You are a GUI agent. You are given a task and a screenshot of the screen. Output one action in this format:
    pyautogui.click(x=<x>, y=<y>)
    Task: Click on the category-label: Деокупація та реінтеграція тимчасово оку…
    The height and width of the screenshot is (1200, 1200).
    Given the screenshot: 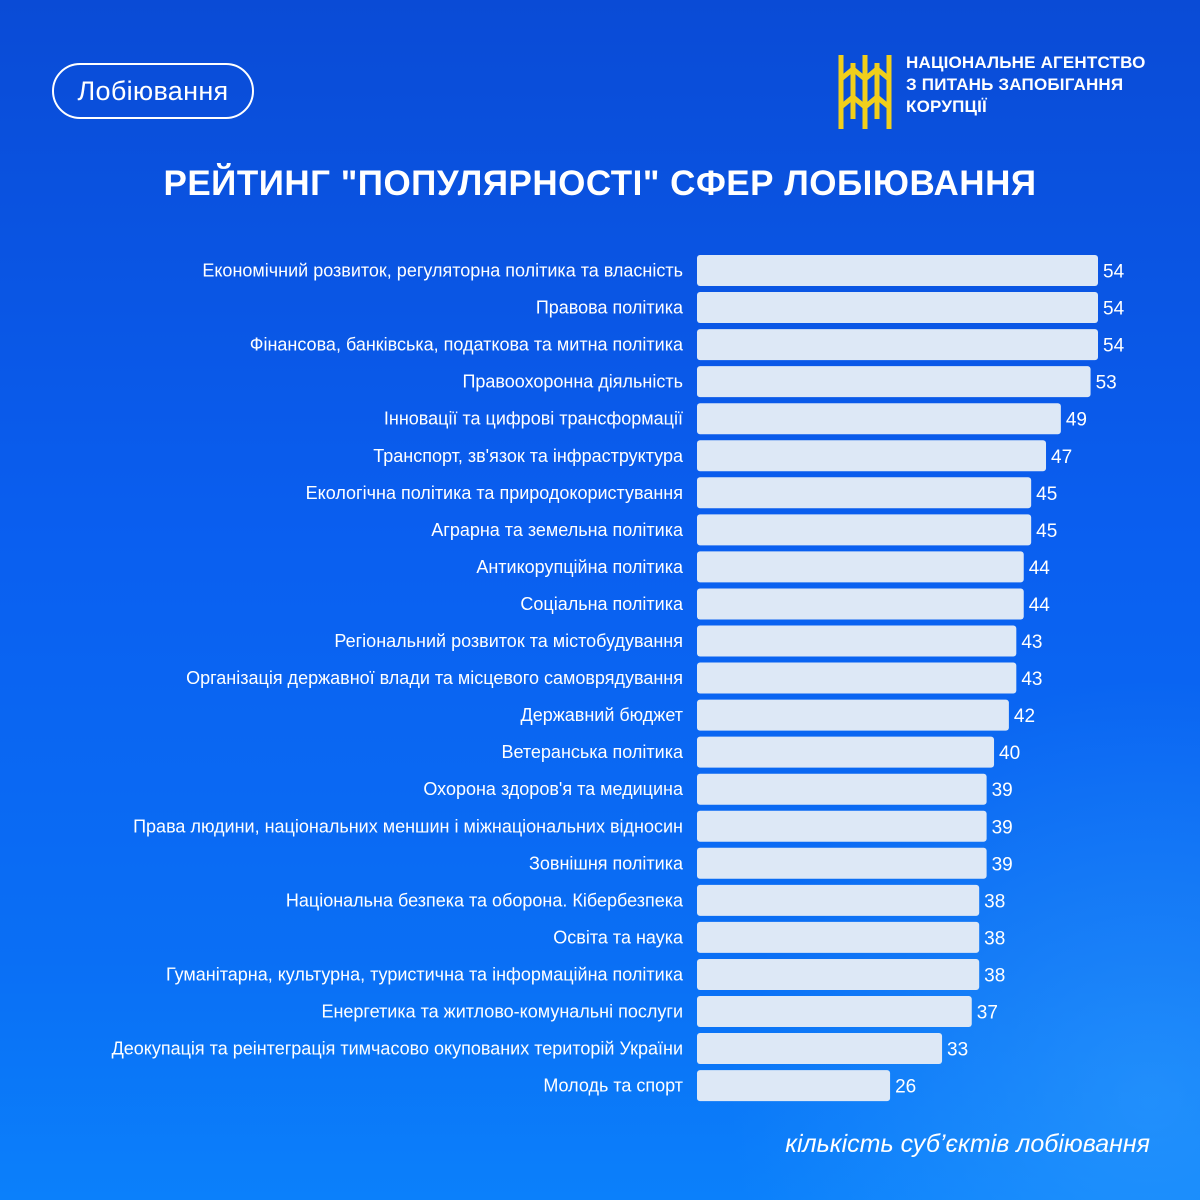 What is the action you would take?
    pyautogui.click(x=397, y=1049)
    